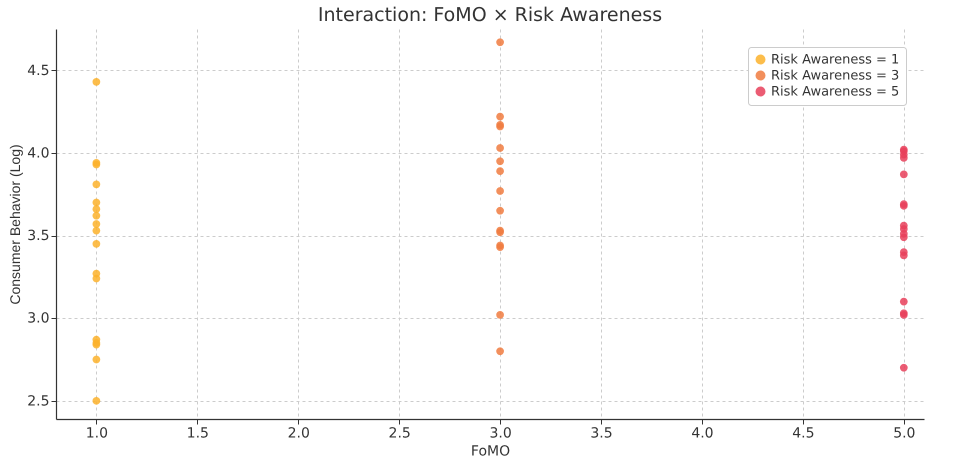  I want to click on y-tick-label: 4.0, so click(38, 153).